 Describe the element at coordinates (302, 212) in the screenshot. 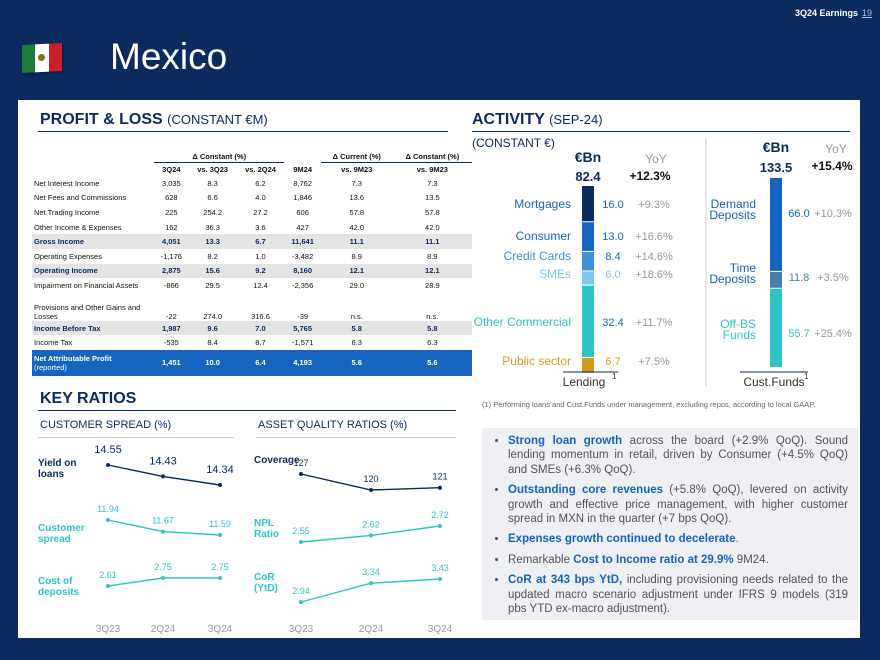

I see `cell: 606` at that location.